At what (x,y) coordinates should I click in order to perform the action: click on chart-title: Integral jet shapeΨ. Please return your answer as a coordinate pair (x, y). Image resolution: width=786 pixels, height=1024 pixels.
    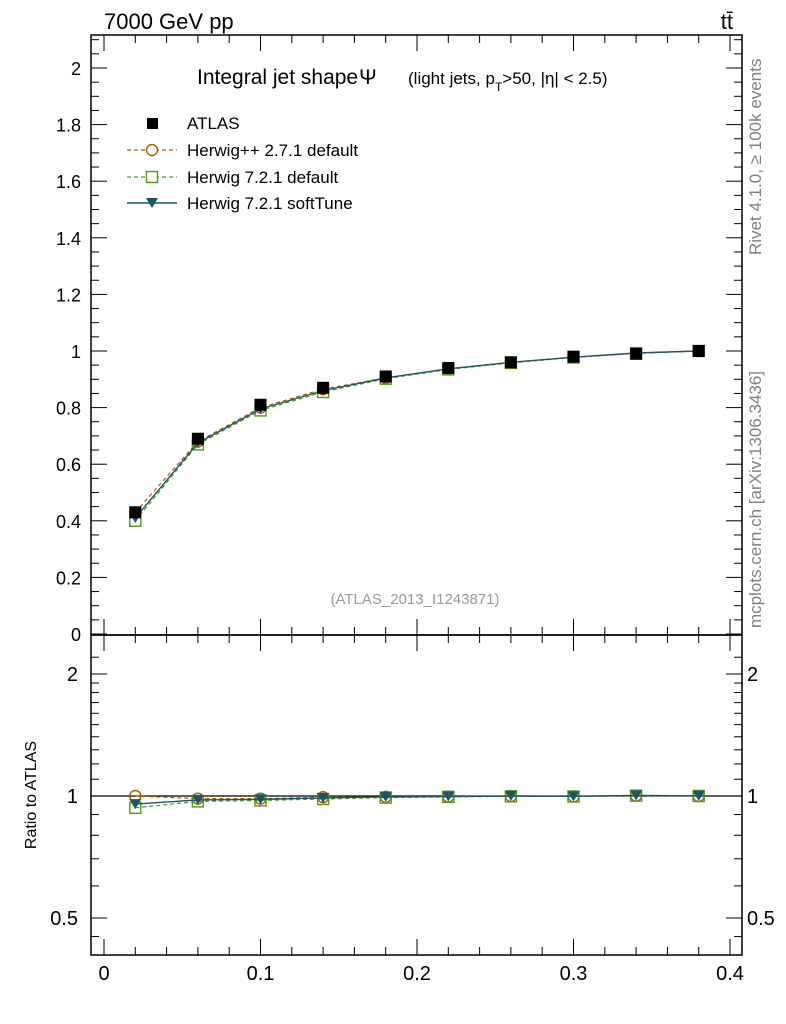
    Looking at the image, I should click on (287, 77).